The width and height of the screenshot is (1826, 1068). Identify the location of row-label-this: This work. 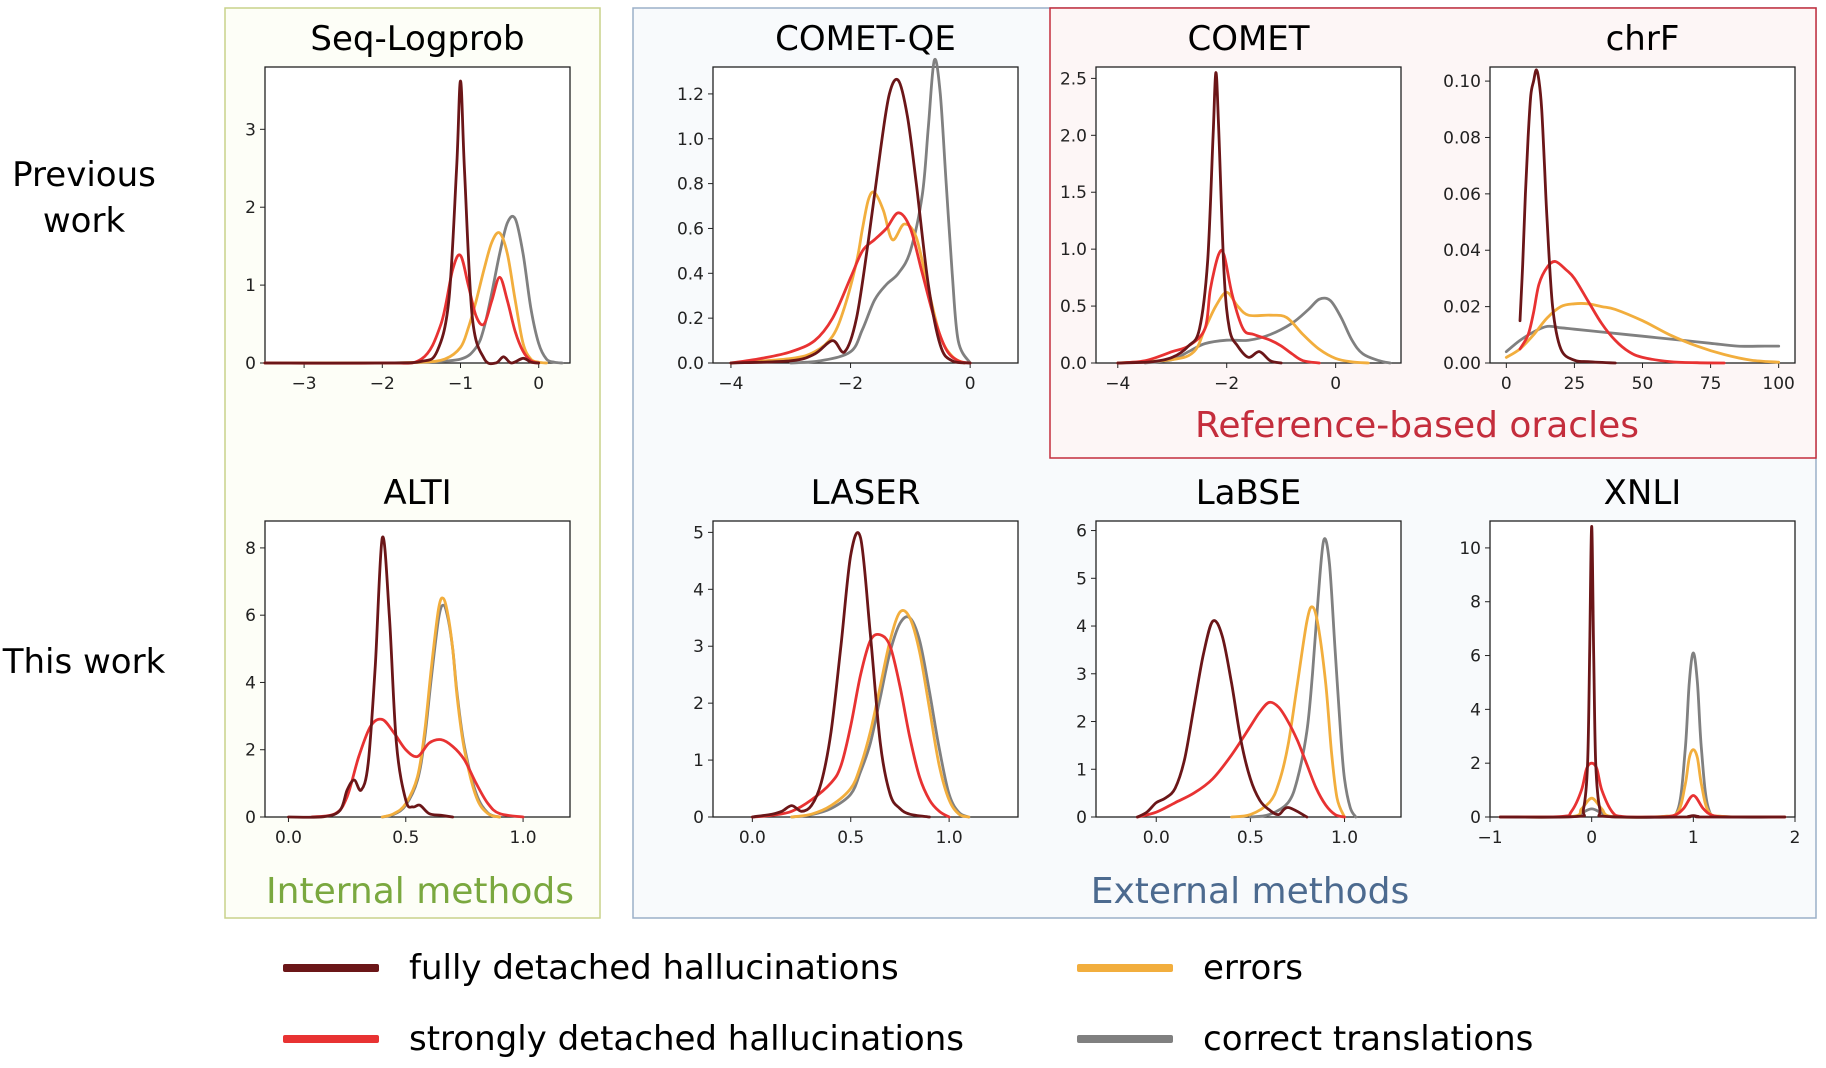
(84, 662).